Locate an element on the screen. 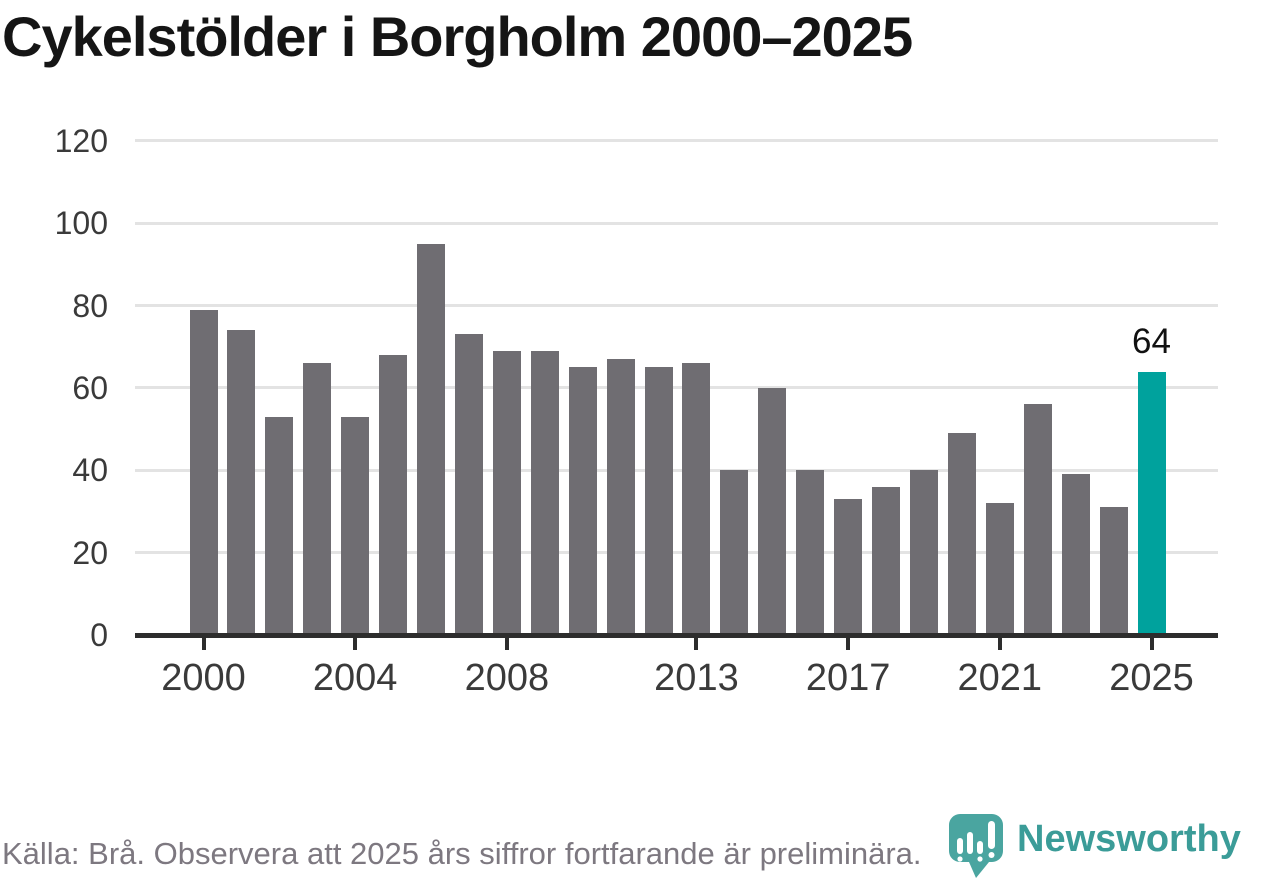 The image size is (1262, 879). x-axis-label-2021: 2021 is located at coordinates (1000, 678).